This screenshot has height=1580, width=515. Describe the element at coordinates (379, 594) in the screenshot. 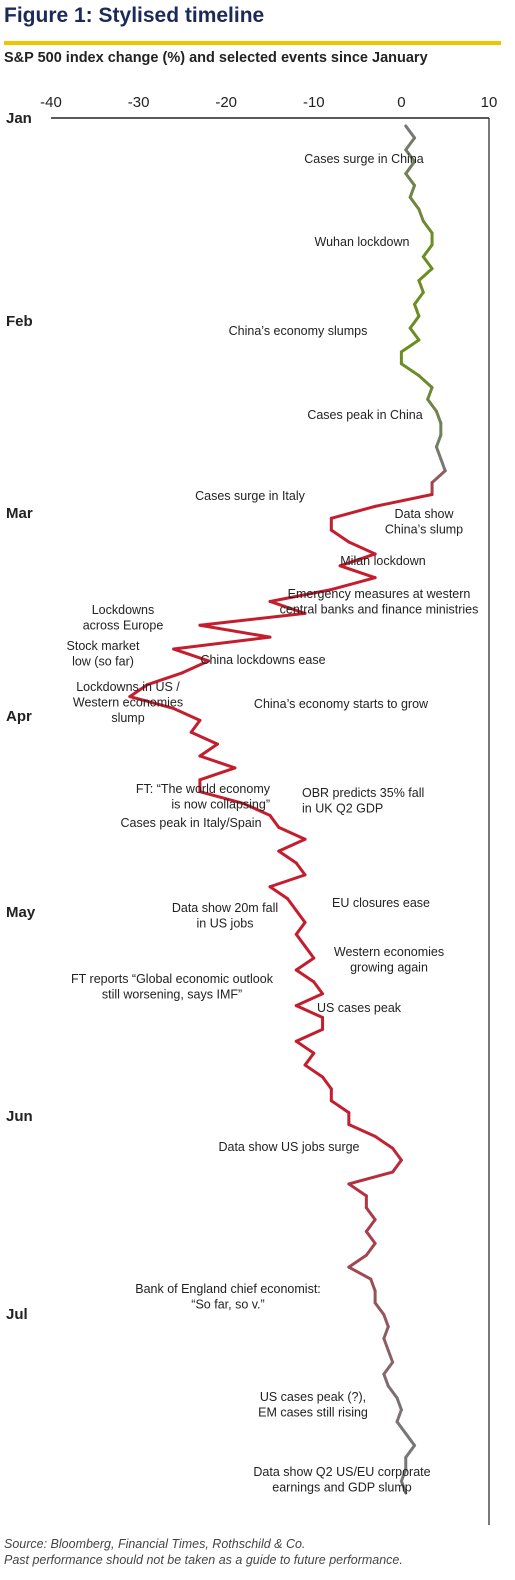

I see `event-annotation-line: Emergency measures at western` at that location.